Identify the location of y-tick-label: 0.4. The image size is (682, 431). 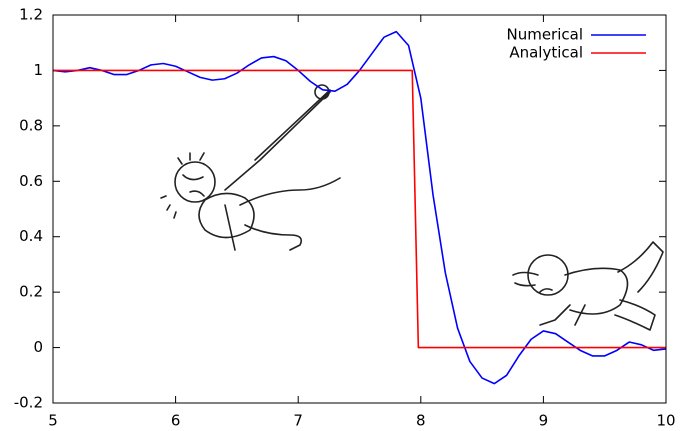
(31, 236).